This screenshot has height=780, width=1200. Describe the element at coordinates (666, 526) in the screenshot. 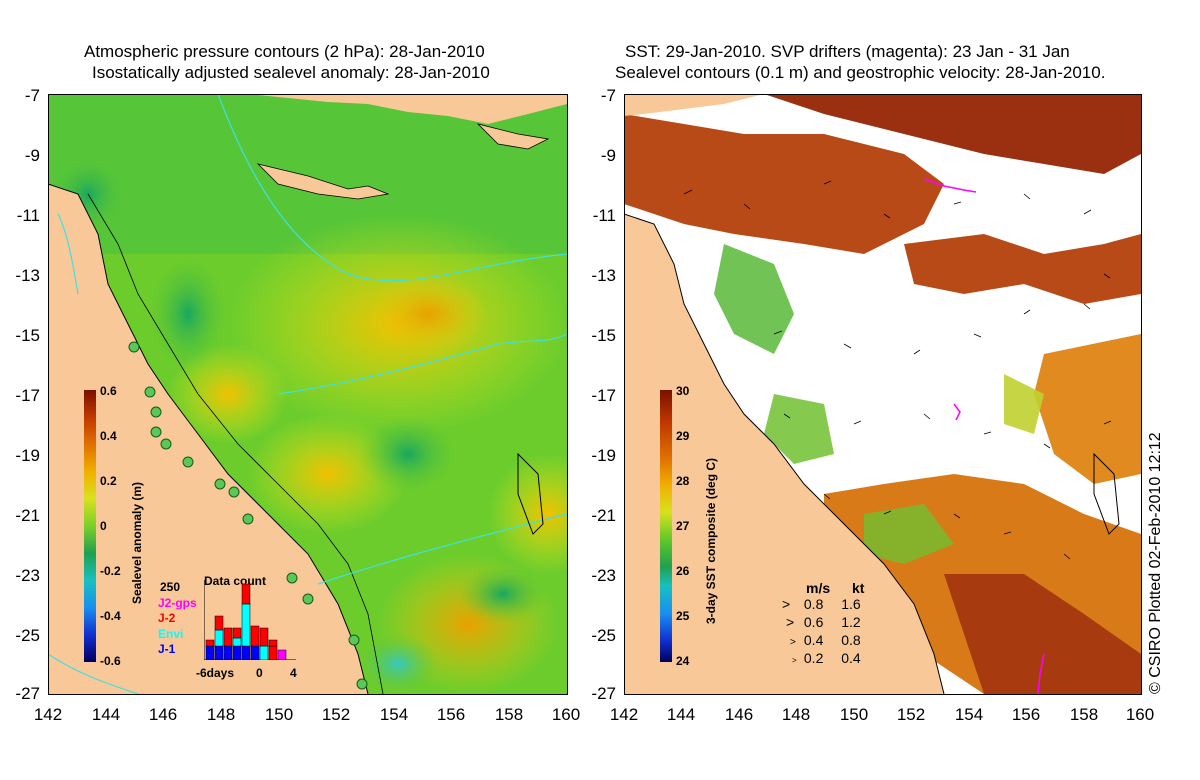

I see `sst-colorbar` at that location.